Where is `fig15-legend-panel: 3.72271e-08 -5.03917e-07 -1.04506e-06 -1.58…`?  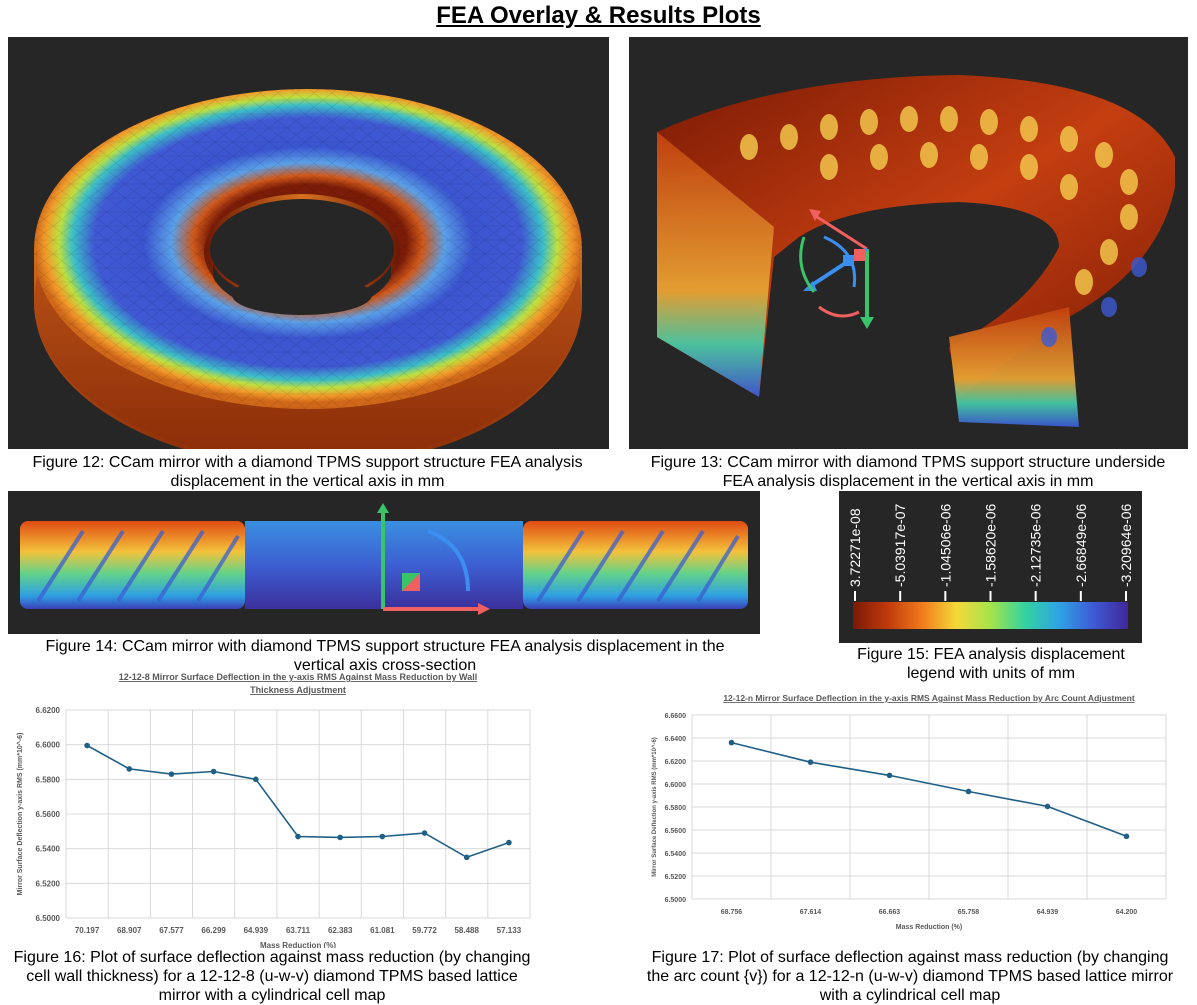
fig15-legend-panel: 3.72271e-08 -5.03917e-07 -1.04506e-06 -1.58… is located at coordinates (990, 567).